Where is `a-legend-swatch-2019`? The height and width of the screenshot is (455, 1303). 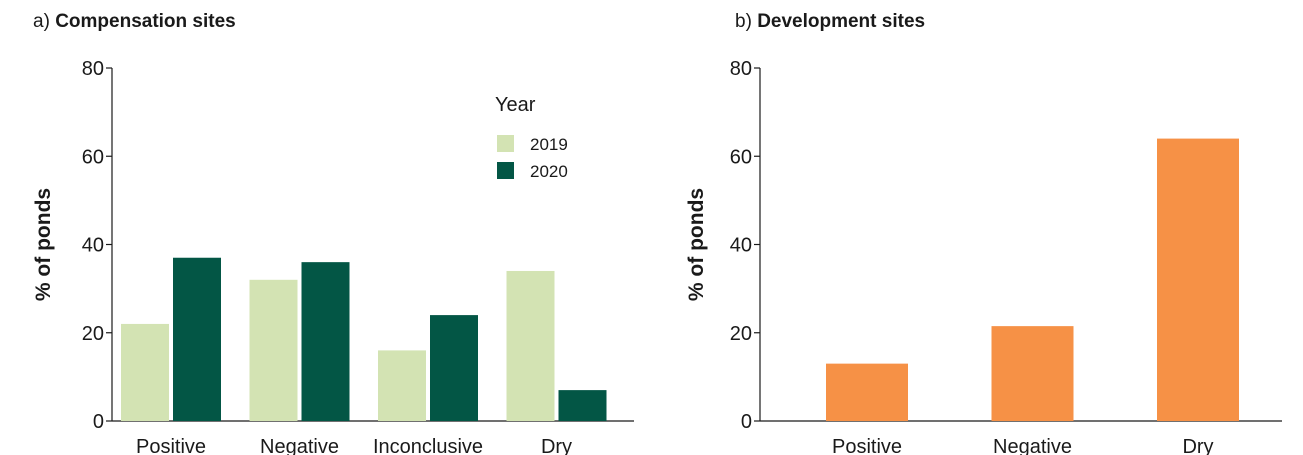 a-legend-swatch-2019 is located at coordinates (505, 143).